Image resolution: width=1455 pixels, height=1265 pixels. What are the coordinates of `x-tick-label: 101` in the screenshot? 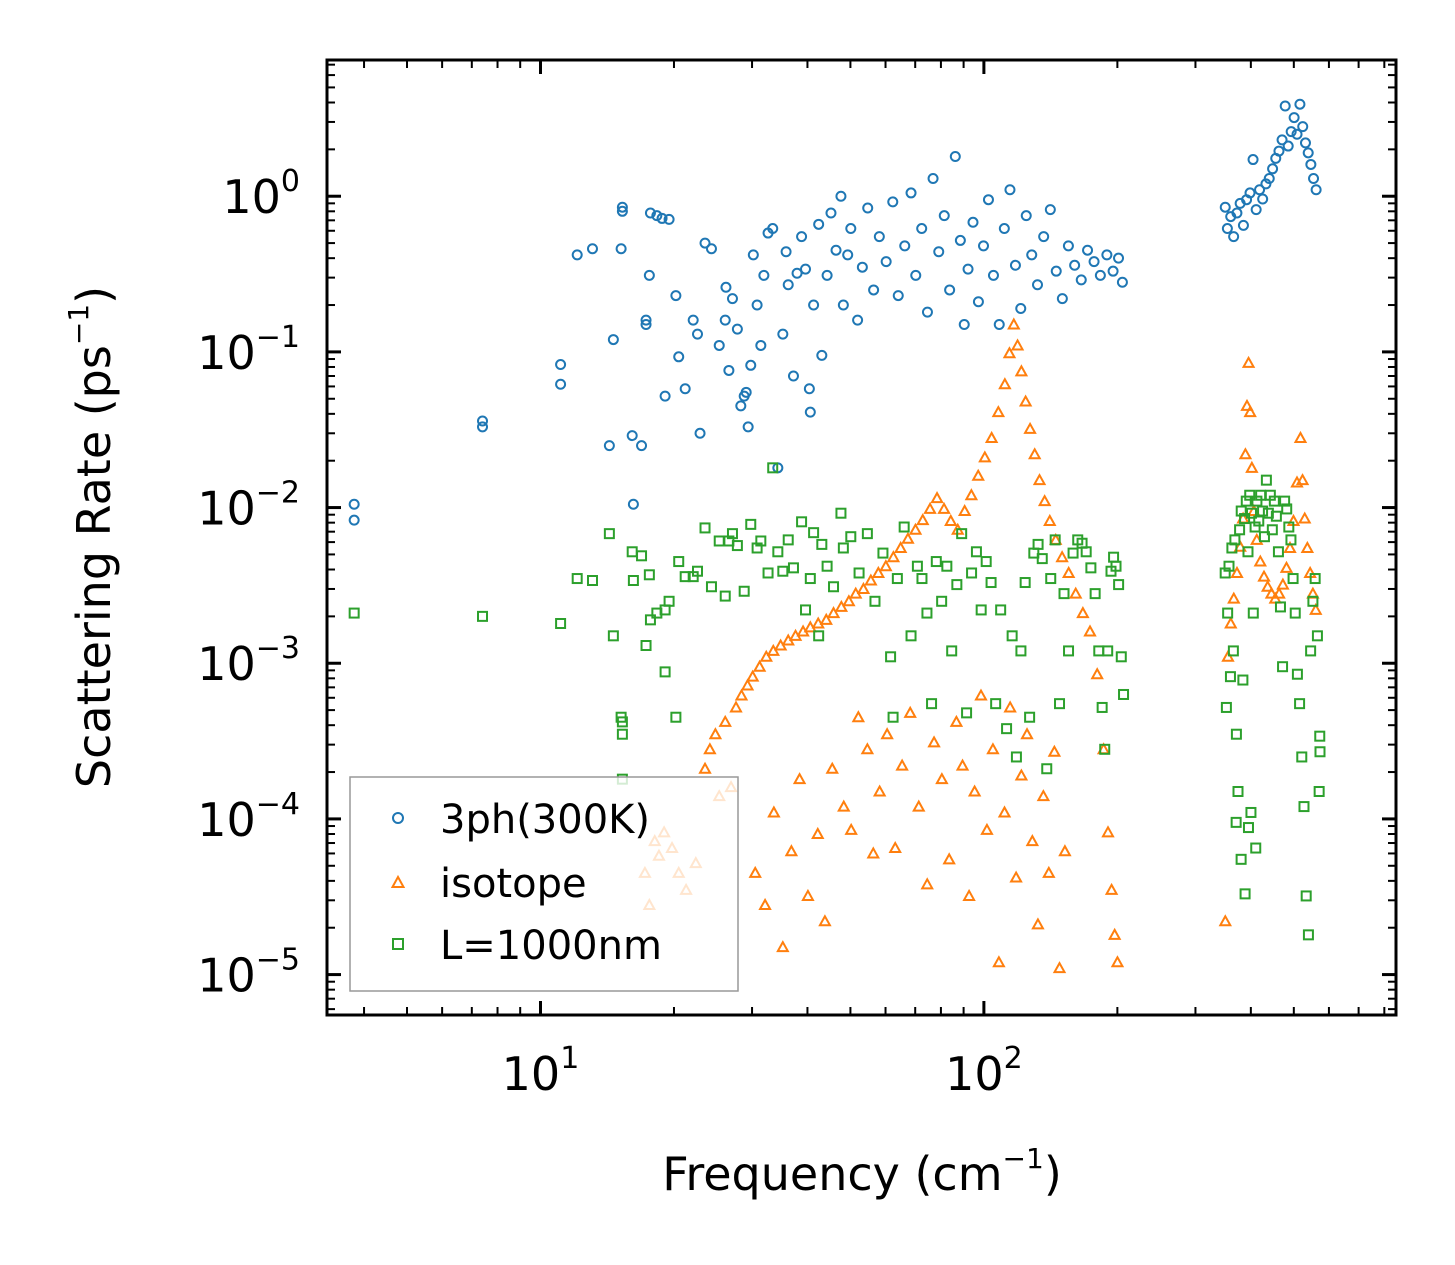 It's located at (541, 1071).